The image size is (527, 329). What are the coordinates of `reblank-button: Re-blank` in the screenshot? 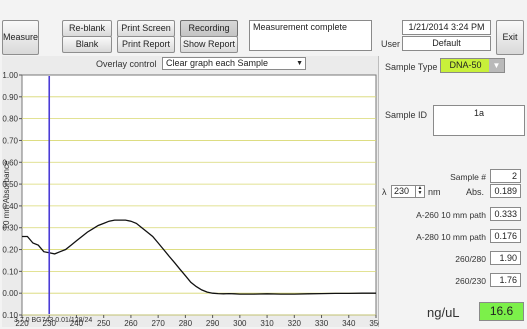 It's located at (87, 28).